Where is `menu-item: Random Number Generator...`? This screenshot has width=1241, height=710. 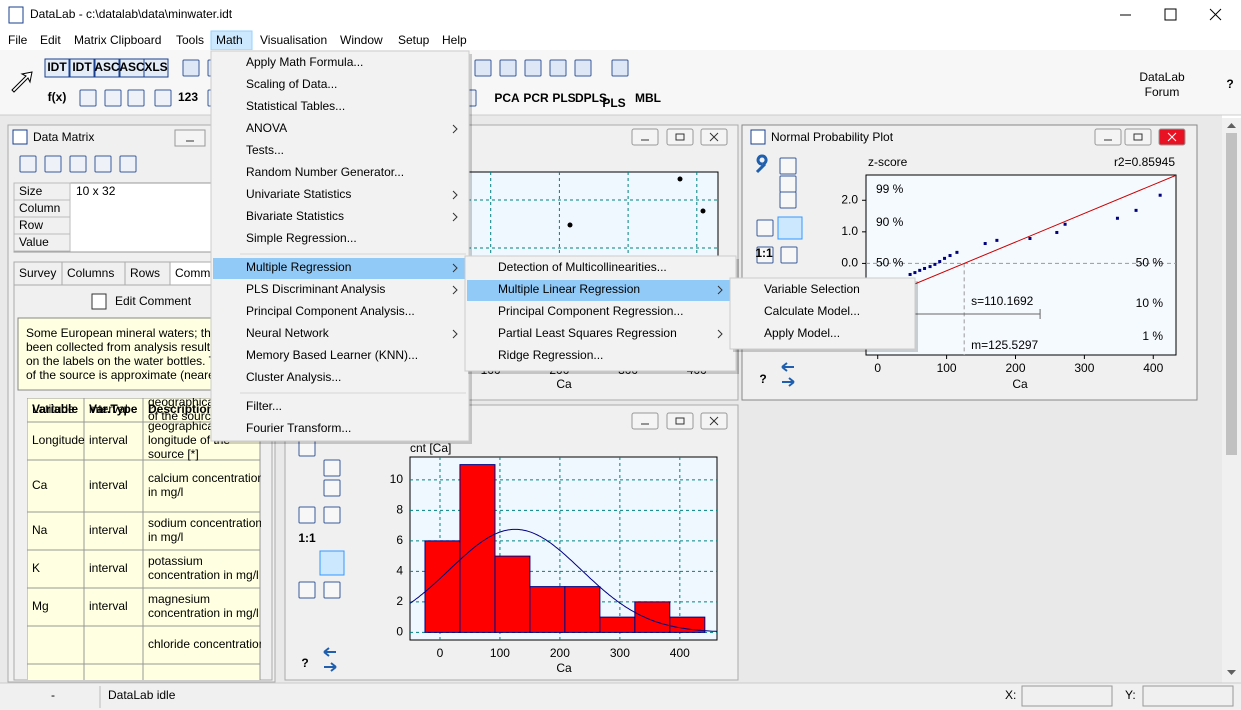 menu-item: Random Number Generator... is located at coordinates (325, 172).